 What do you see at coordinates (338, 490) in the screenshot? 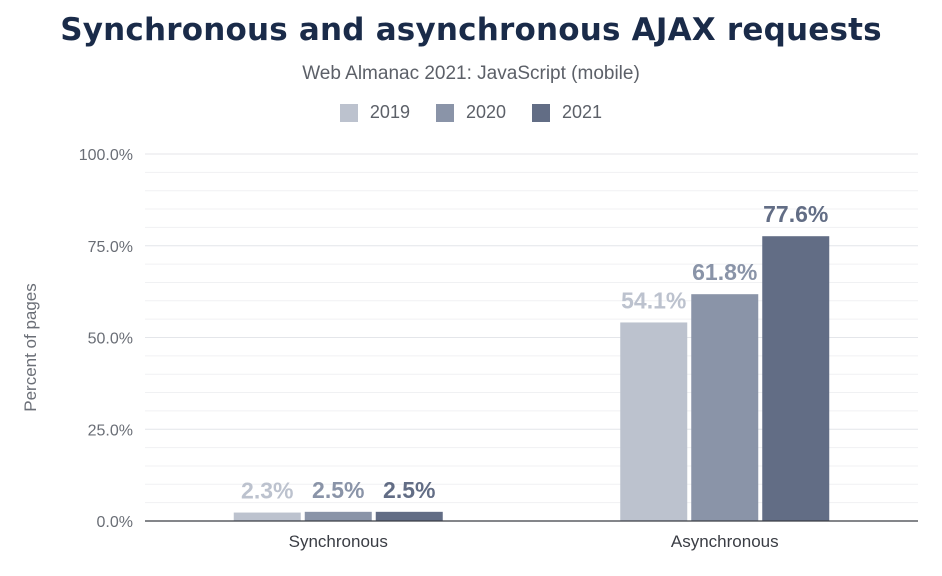
I see `data-label-synchronous-2020: 2.5%` at bounding box center [338, 490].